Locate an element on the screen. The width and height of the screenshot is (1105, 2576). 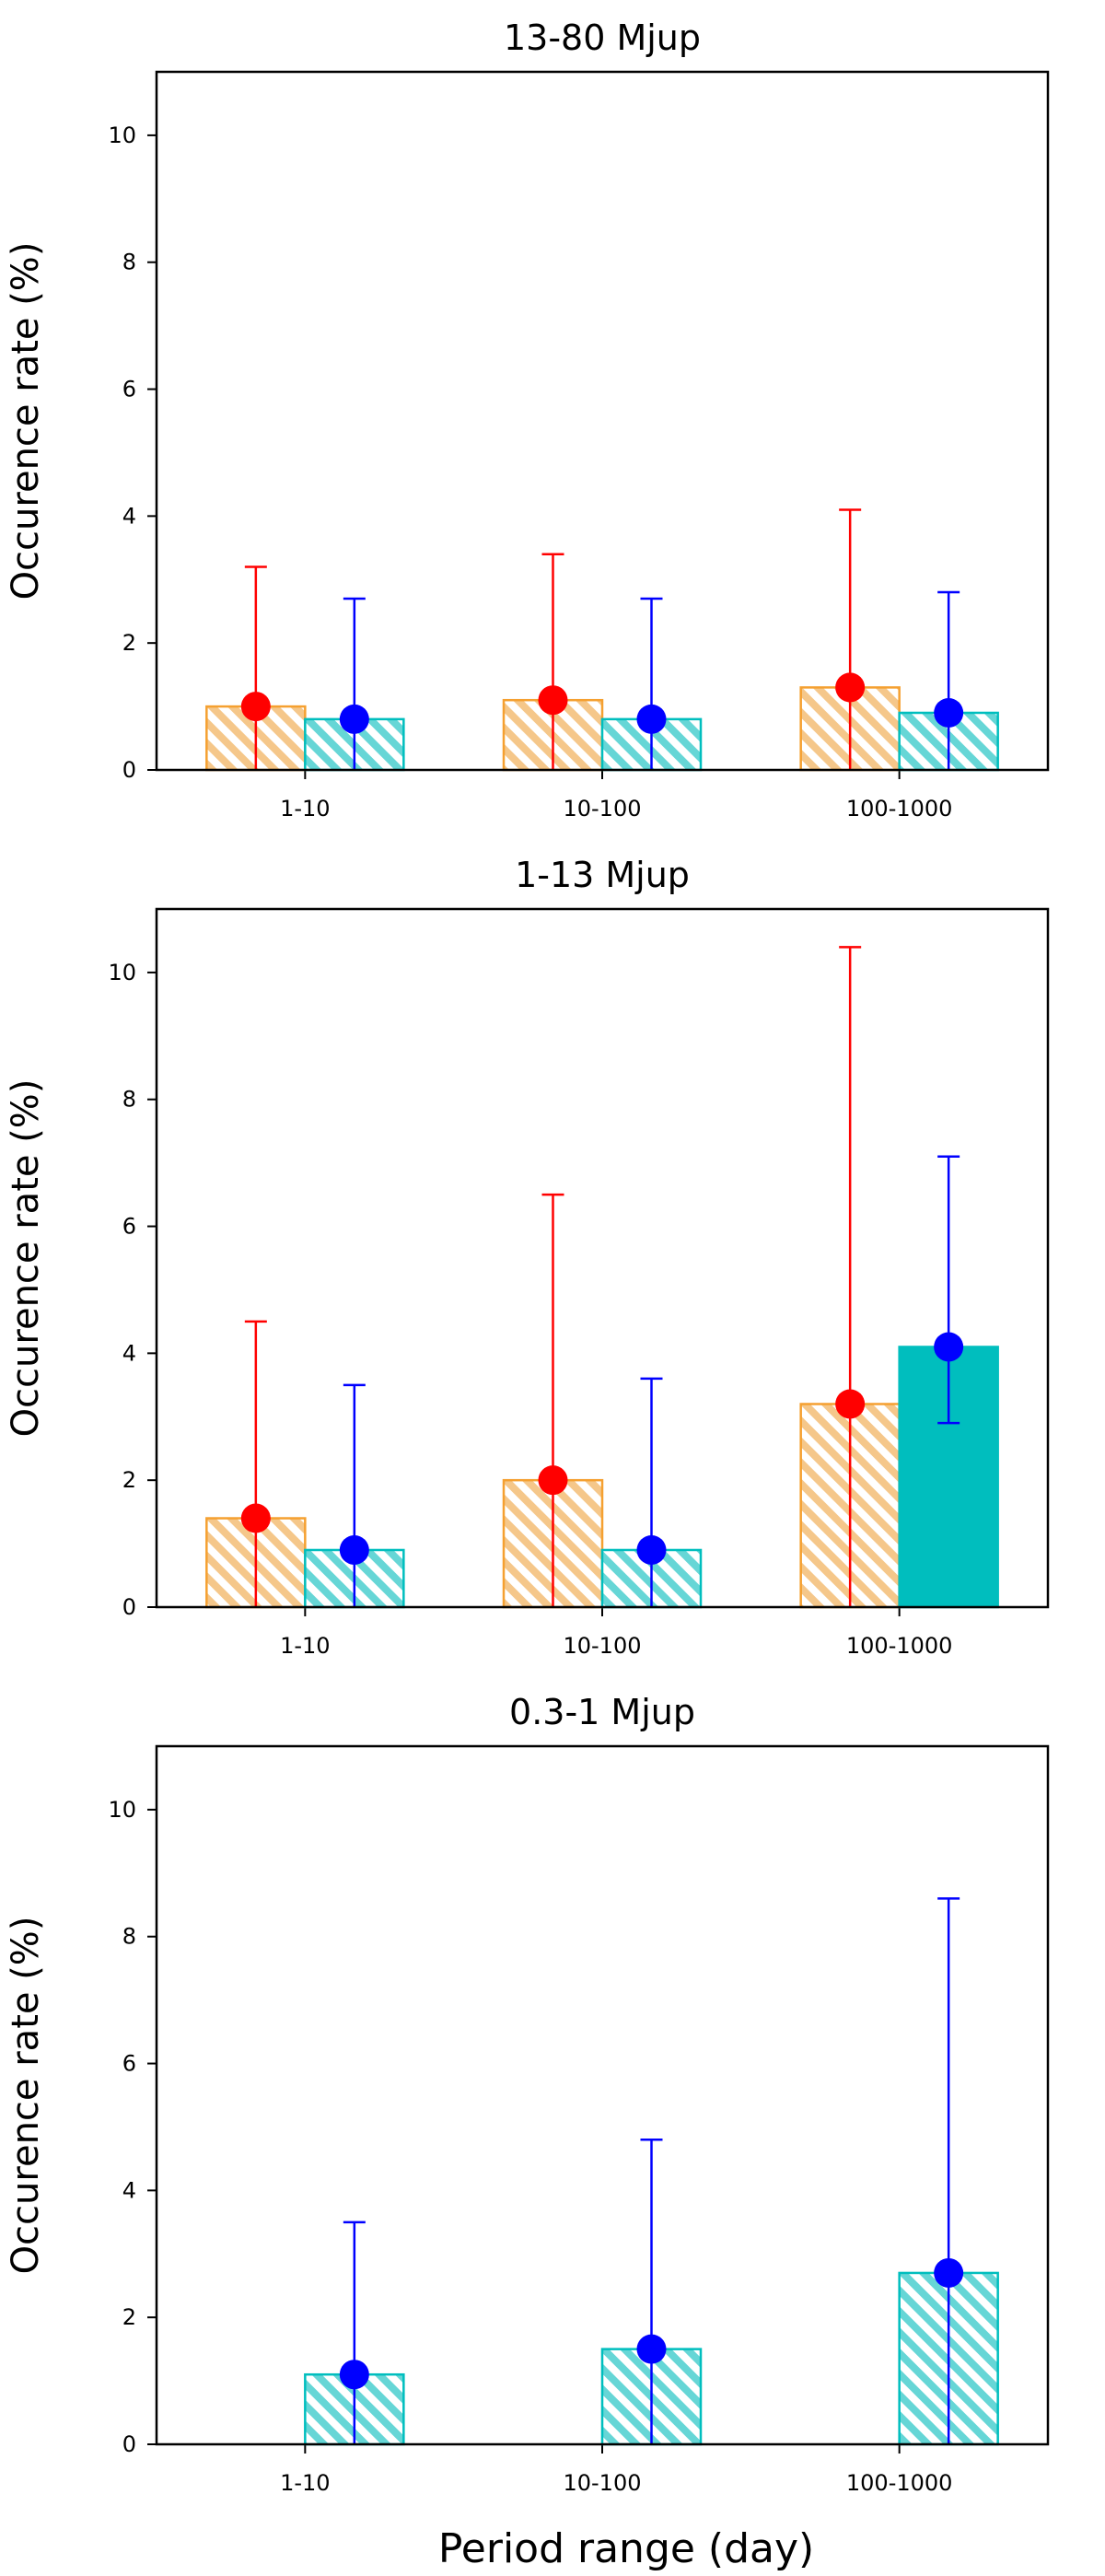
panel-title: 0.3-1 Mjup is located at coordinates (602, 1712).